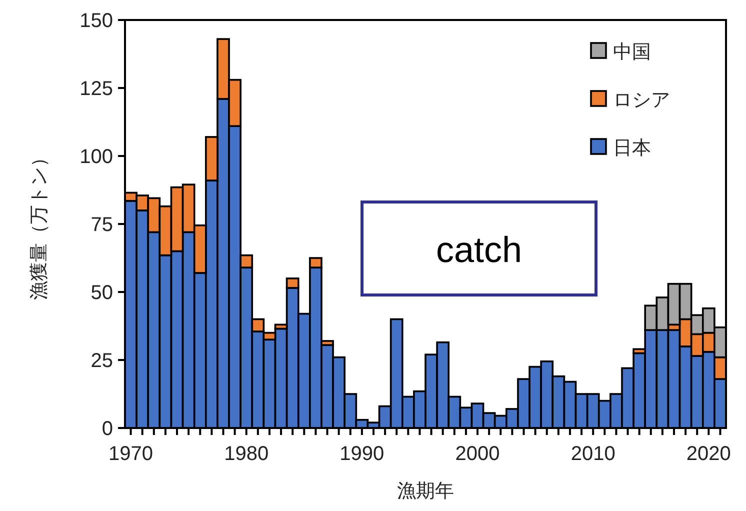 Image resolution: width=746 pixels, height=511 pixels. What do you see at coordinates (632, 52) in the screenshot?
I see `legend-label: 中国` at bounding box center [632, 52].